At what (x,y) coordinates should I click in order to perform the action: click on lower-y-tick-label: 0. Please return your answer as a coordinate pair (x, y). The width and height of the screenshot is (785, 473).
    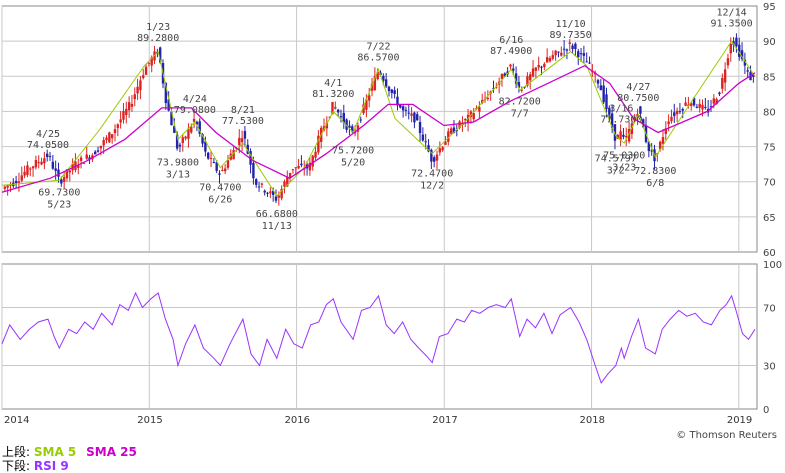
    Looking at the image, I should click on (766, 410).